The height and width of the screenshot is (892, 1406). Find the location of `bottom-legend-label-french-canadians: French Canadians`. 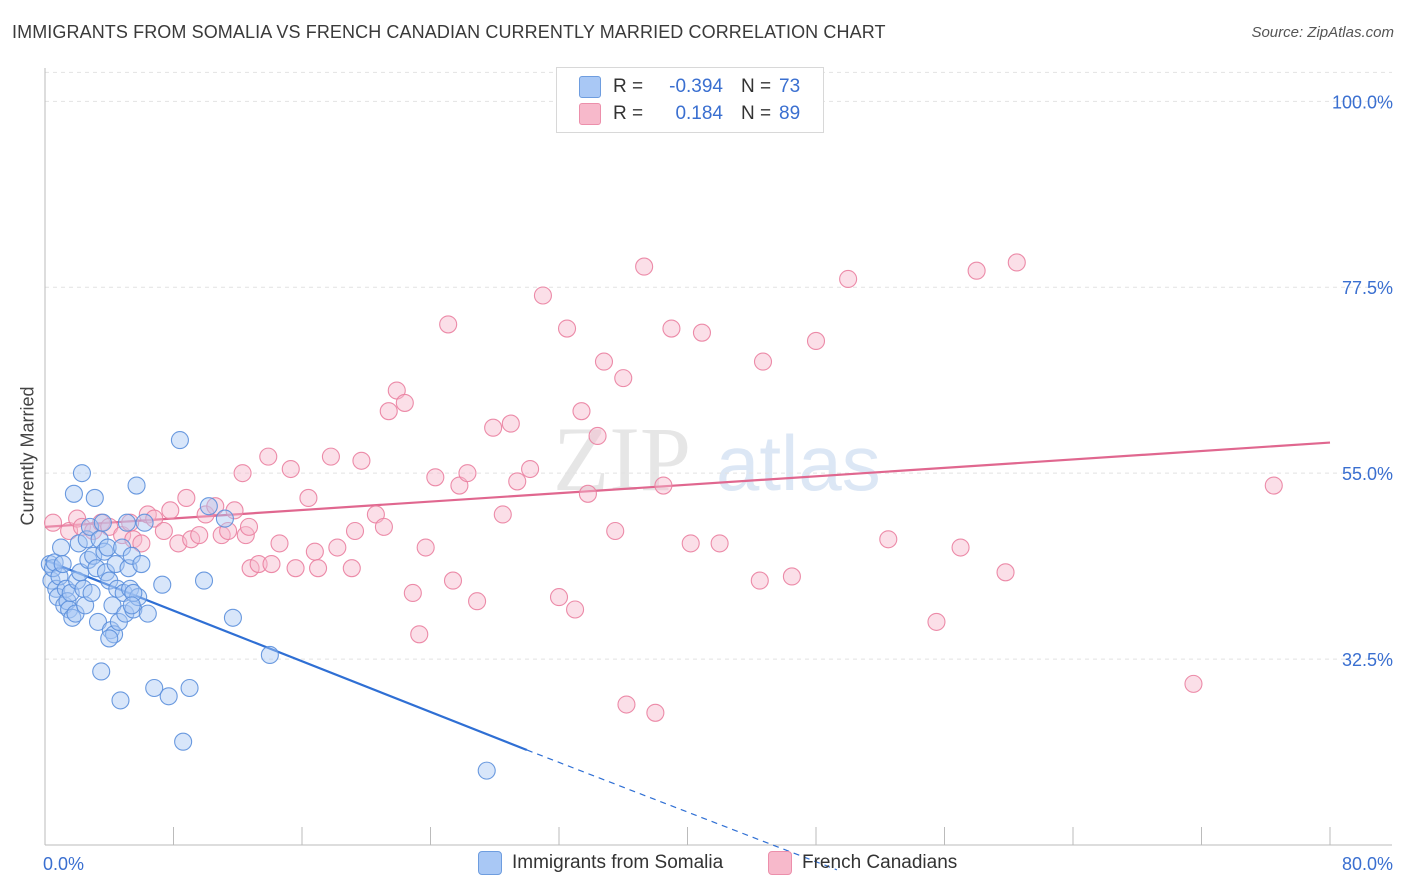

bottom-legend-label-french-canadians: French Canadians is located at coordinates (880, 862).